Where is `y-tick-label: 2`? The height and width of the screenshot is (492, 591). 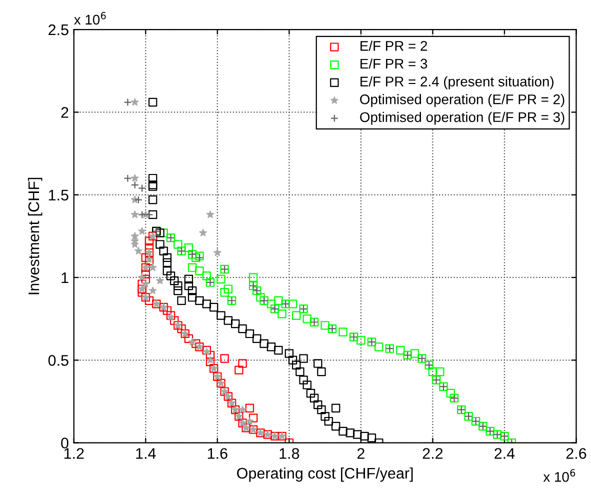 y-tick-label: 2 is located at coordinates (64, 112).